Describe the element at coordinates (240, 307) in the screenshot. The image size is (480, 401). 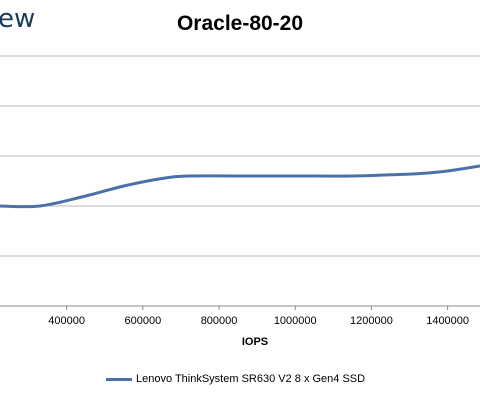
I see `x-axis` at that location.